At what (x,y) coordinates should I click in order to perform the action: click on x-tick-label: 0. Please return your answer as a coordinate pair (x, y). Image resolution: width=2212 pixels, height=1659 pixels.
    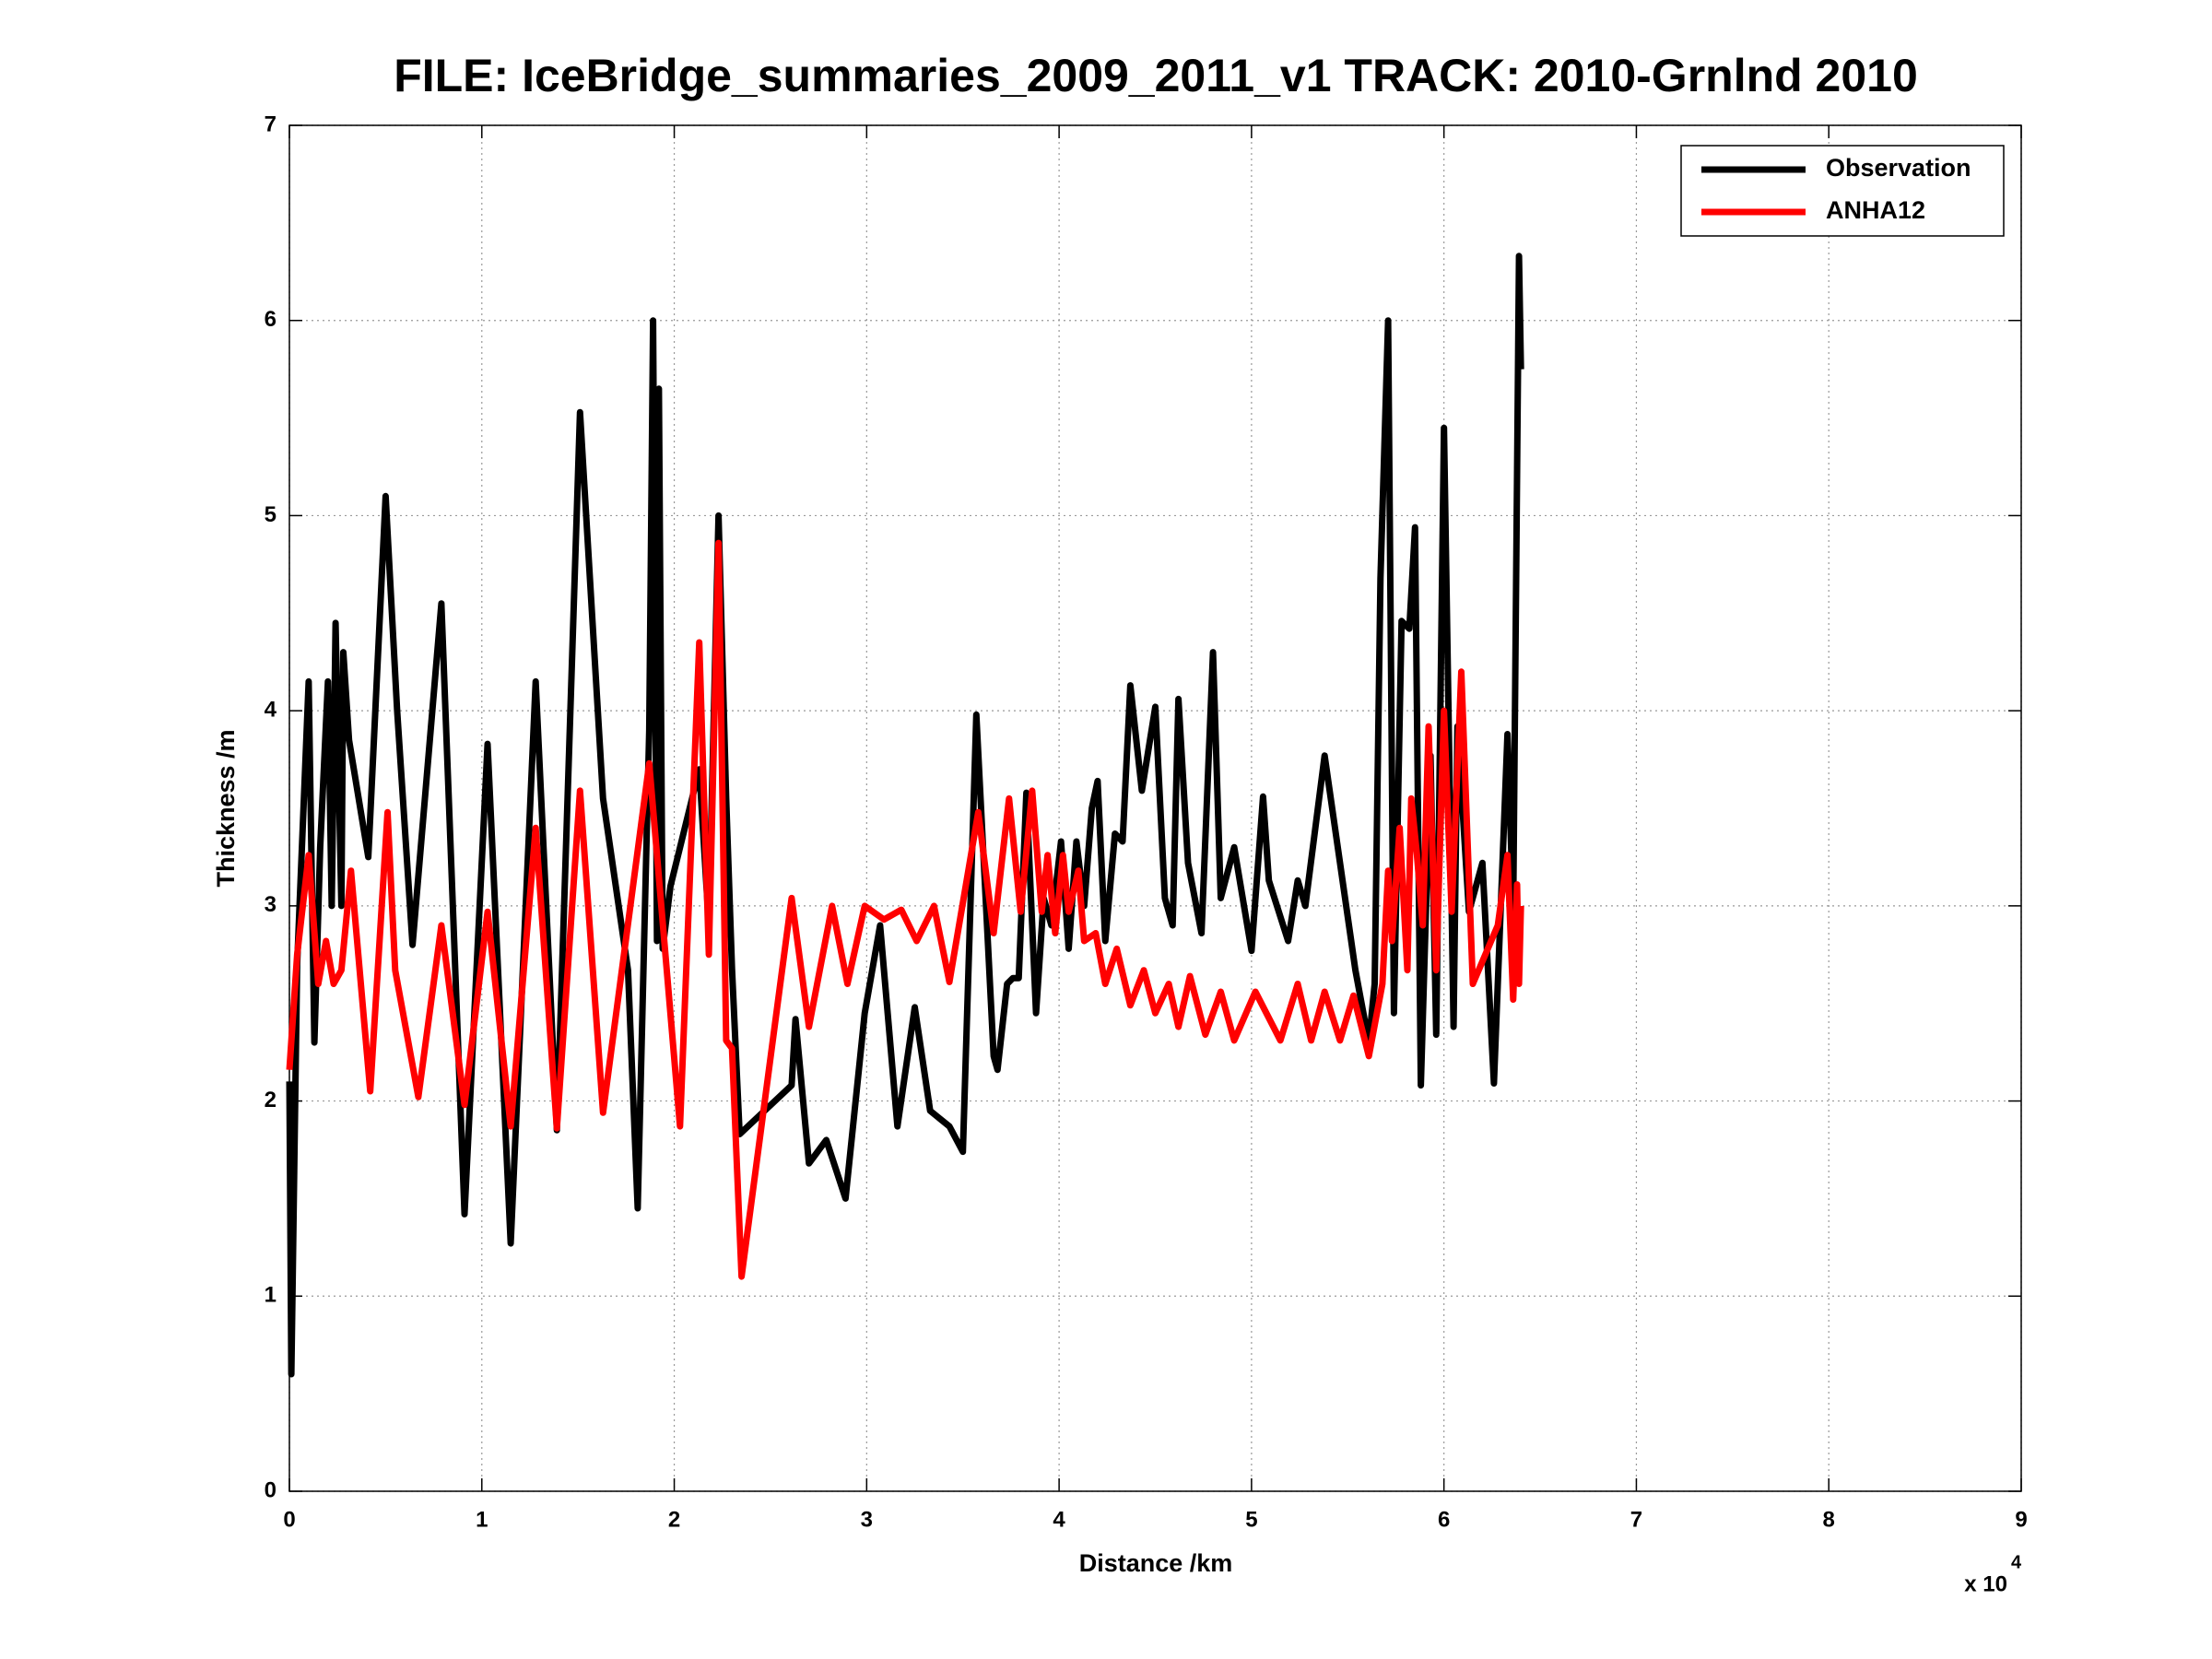
    Looking at the image, I should click on (289, 1519).